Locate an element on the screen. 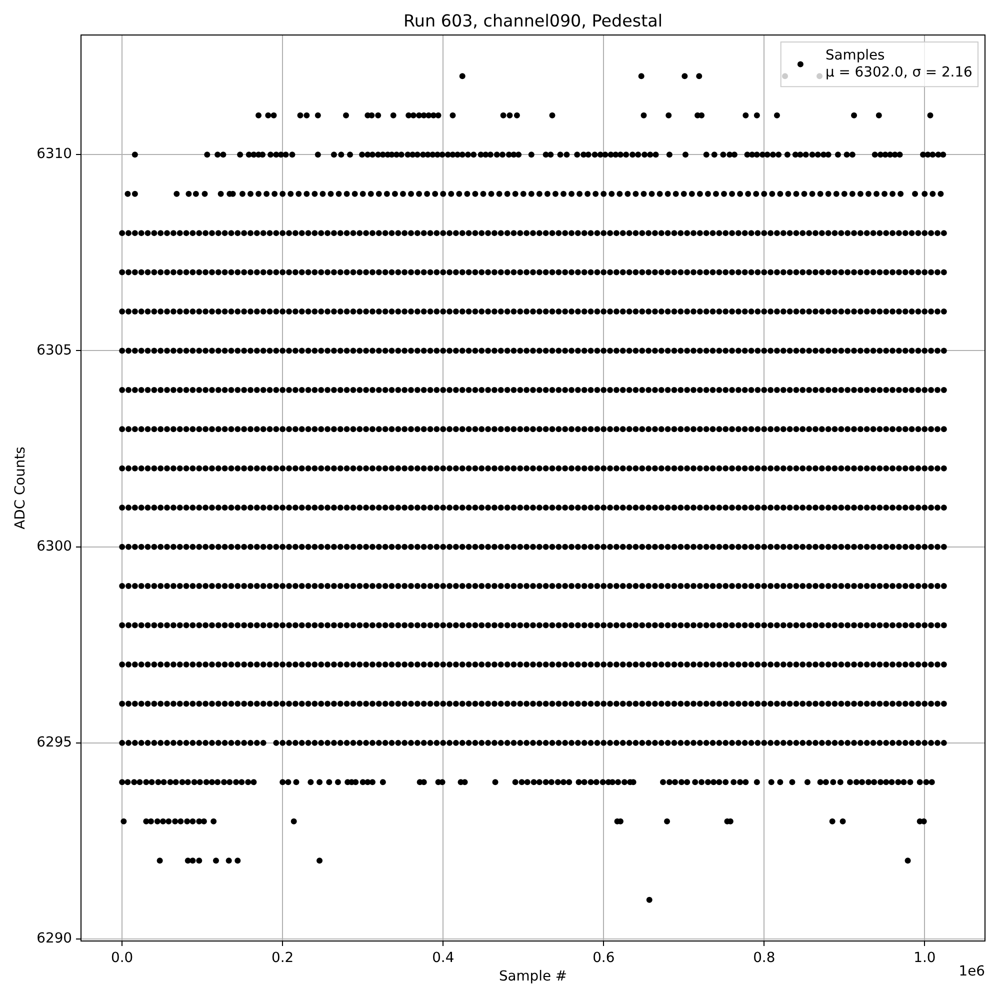 Image resolution: width=1000 pixels, height=1000 pixels. y-tick-label: 6305 is located at coordinates (54, 350).